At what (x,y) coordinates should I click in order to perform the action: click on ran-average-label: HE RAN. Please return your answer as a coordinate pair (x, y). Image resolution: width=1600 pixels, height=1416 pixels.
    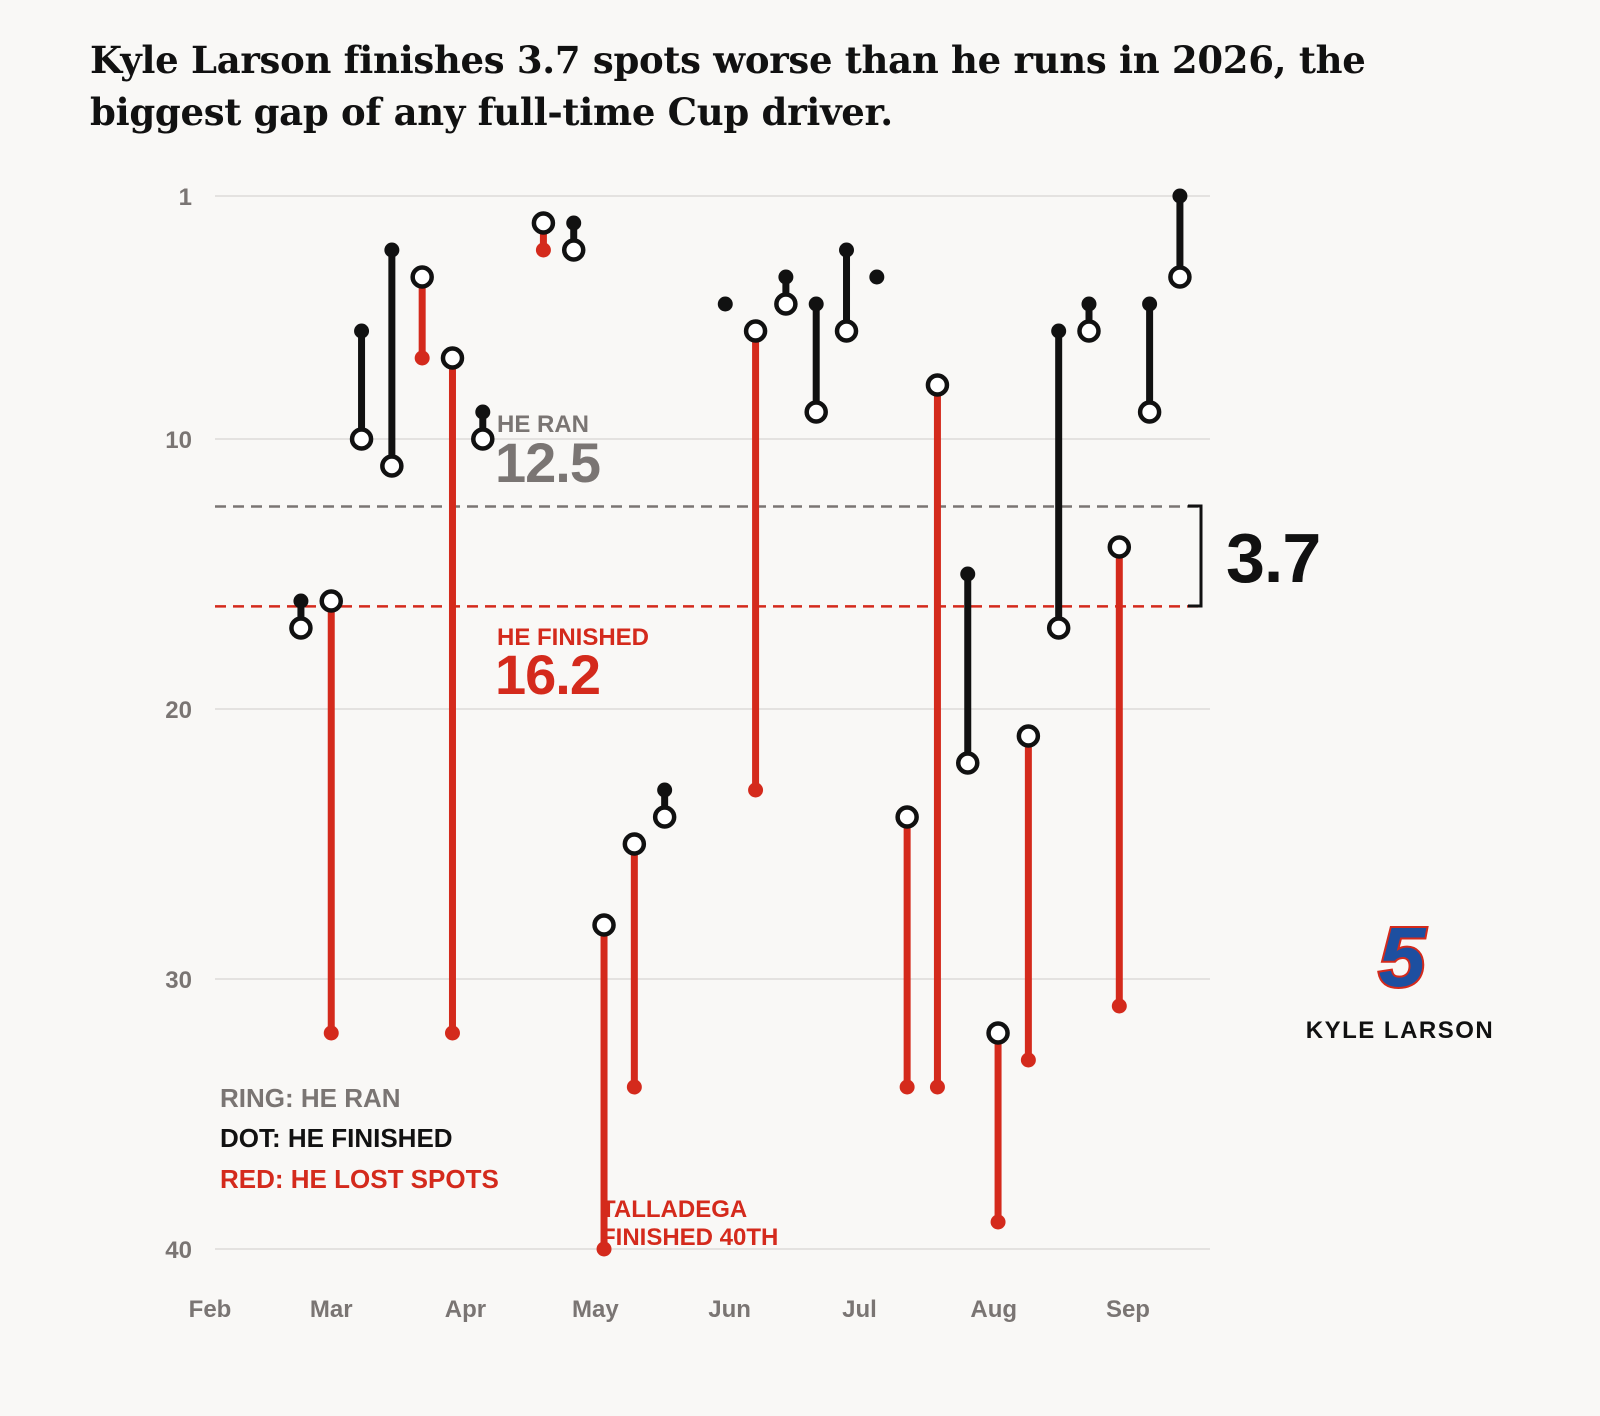
    Looking at the image, I should click on (543, 424).